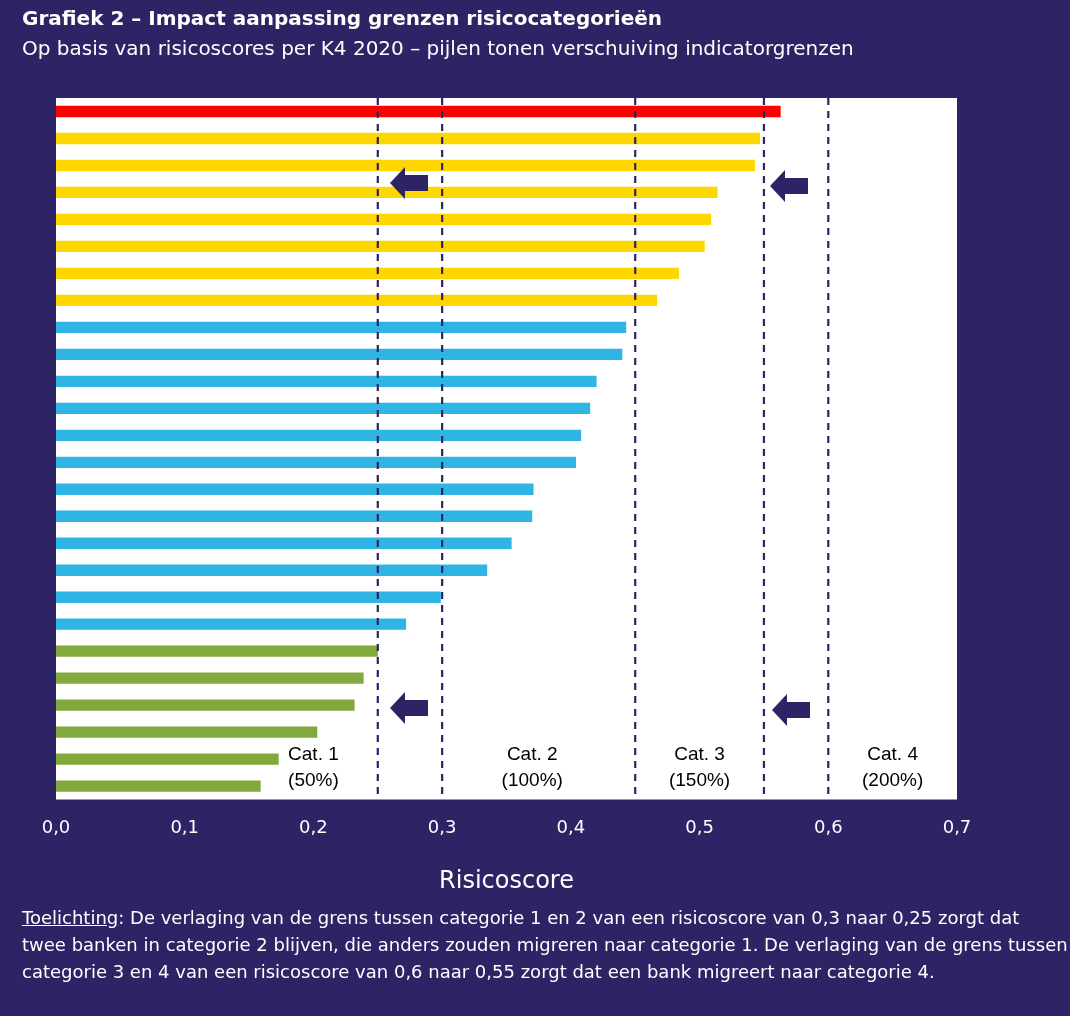 The height and width of the screenshot is (1016, 1070). Describe the element at coordinates (699, 766) in the screenshot. I see `annotation: Cat. 3 (150%)` at that location.